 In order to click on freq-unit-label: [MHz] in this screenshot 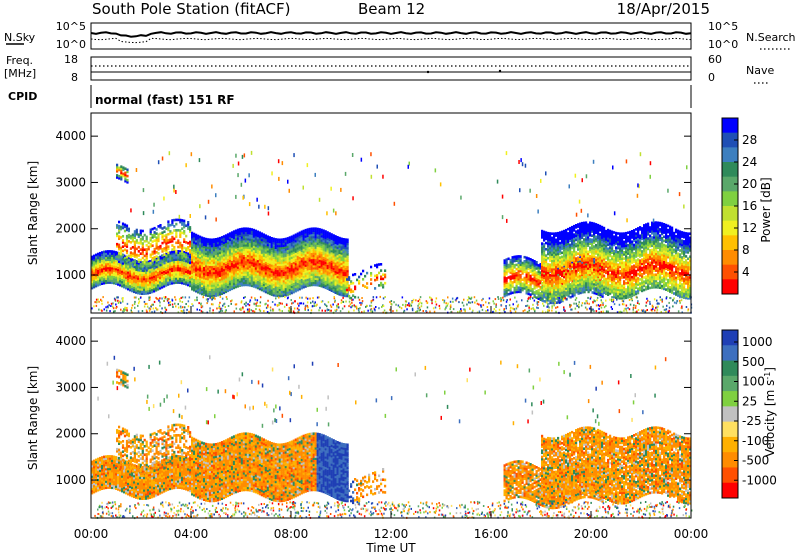, I will do `click(20, 73)`.